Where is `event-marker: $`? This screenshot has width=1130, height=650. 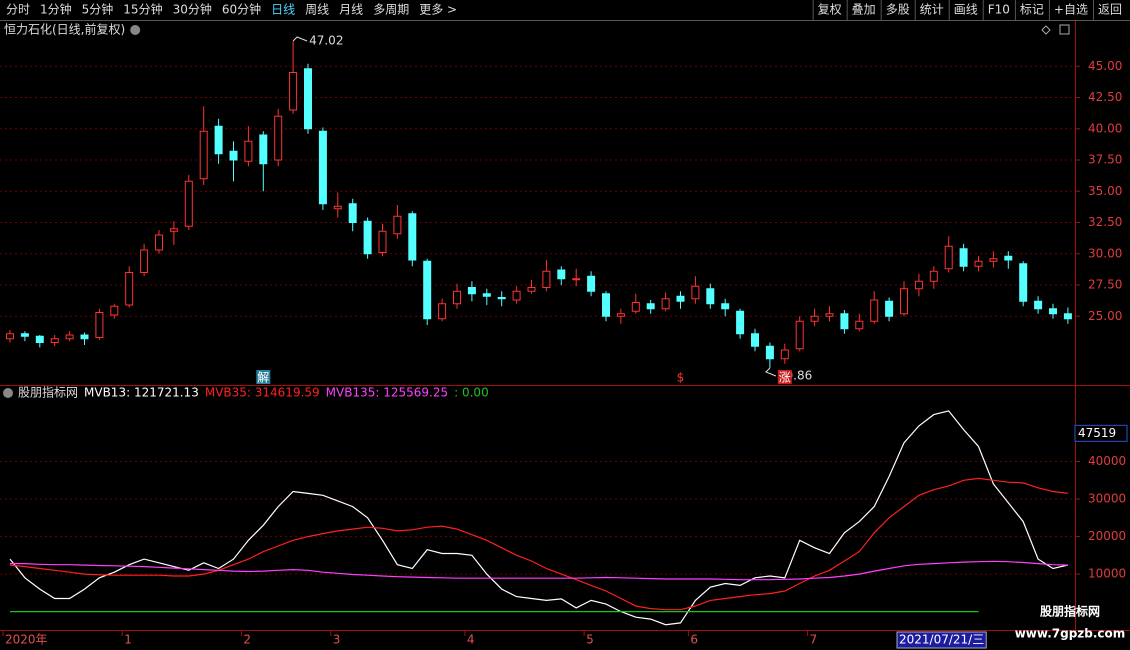 event-marker: $ is located at coordinates (681, 378).